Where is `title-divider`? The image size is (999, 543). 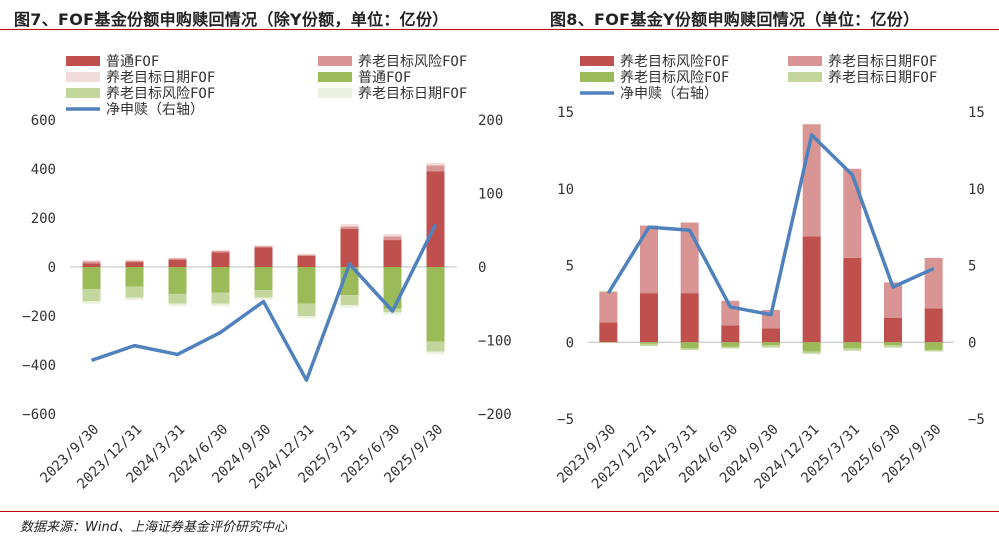
title-divider is located at coordinates (499, 15).